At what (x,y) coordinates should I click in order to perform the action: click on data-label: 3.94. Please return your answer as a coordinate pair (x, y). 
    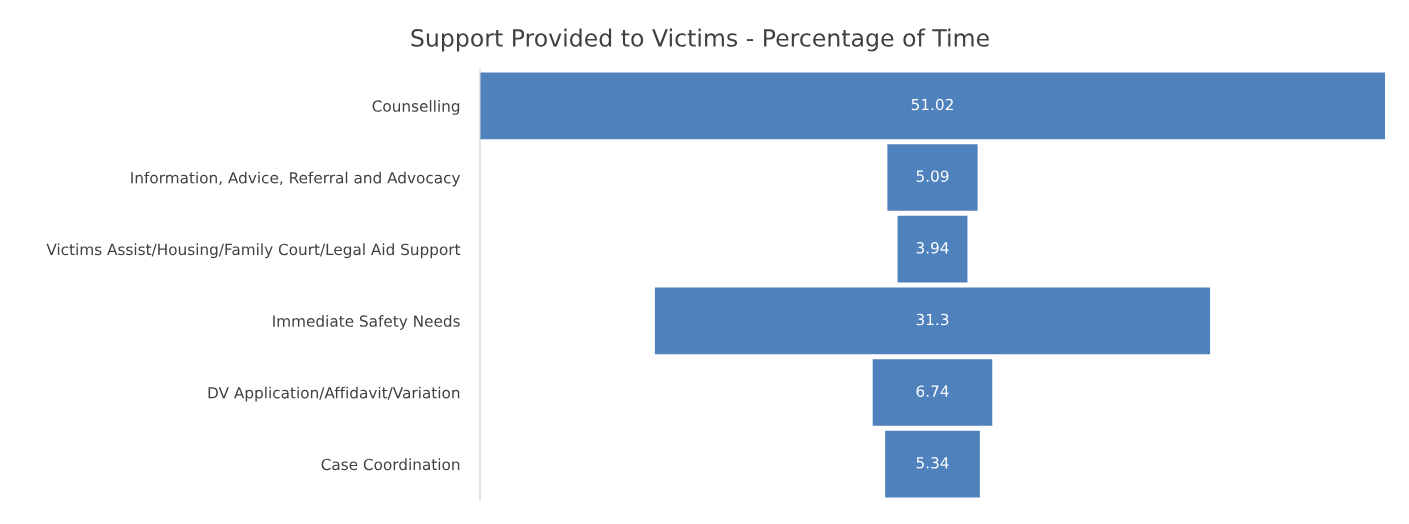
    Looking at the image, I should click on (932, 248).